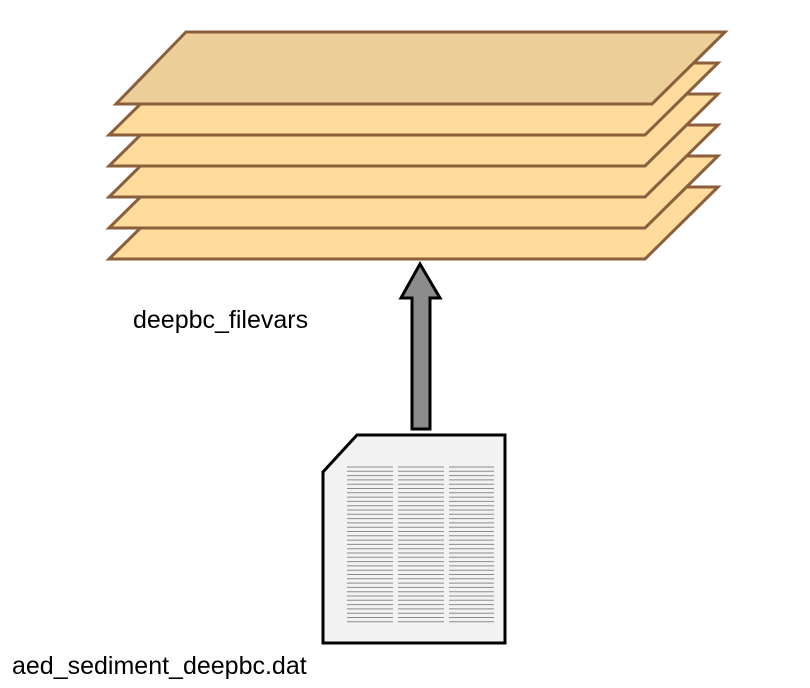 The image size is (810, 688). Describe the element at coordinates (420, 345) in the screenshot. I see `up-arrow-icon` at that location.